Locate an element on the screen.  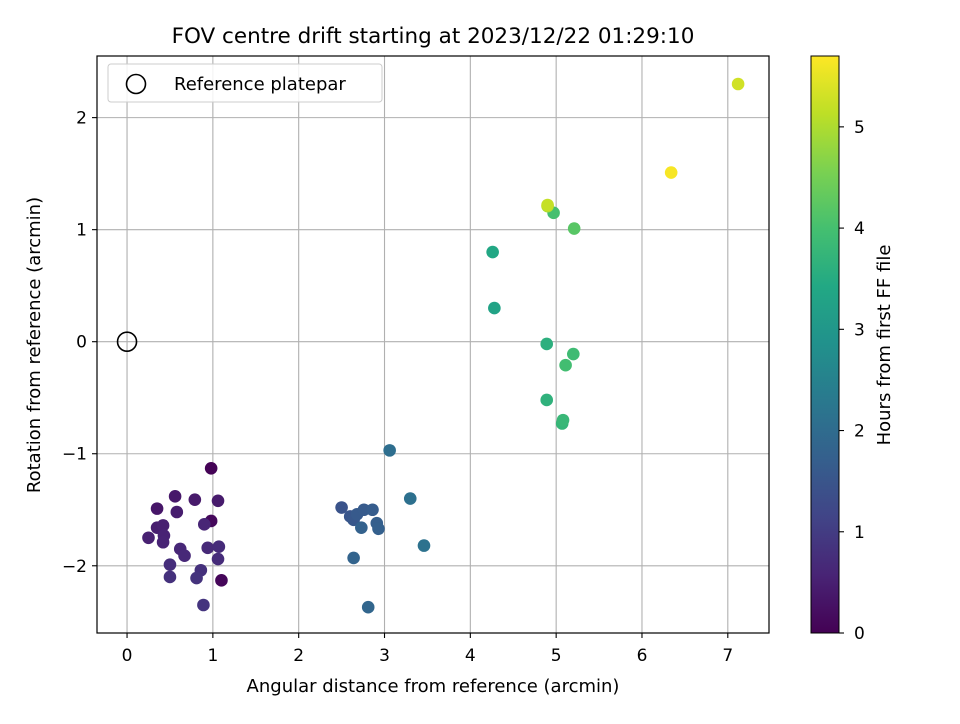
legend: Reference platepar is located at coordinates (245, 83).